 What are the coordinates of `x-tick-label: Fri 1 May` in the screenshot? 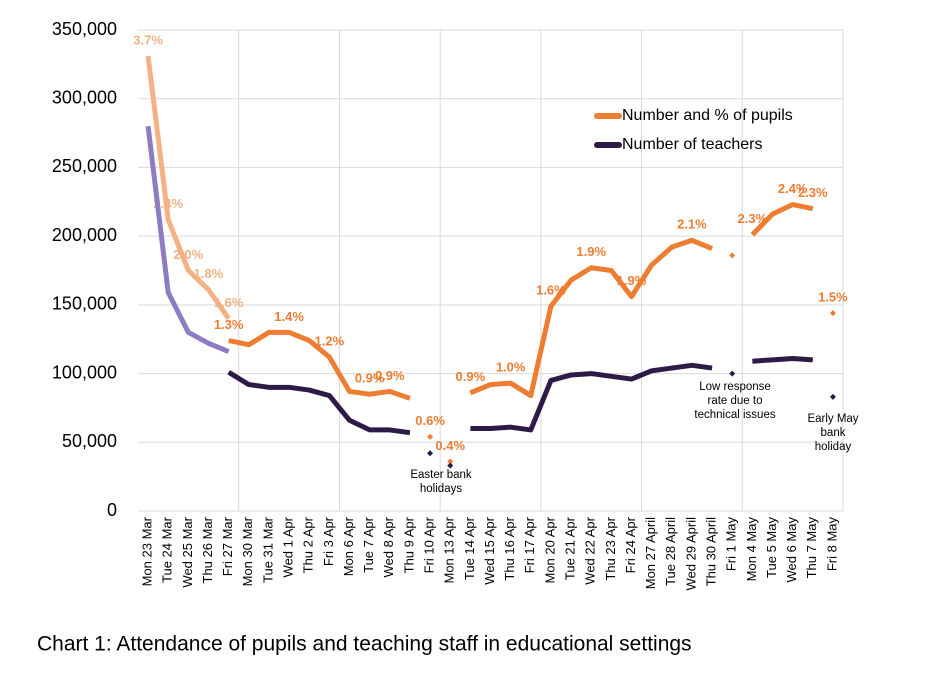 It's located at (731, 544).